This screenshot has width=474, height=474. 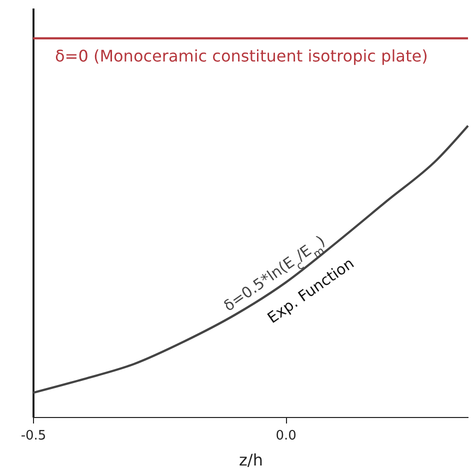 I want to click on x-axis-title: z/h, so click(x=251, y=460).